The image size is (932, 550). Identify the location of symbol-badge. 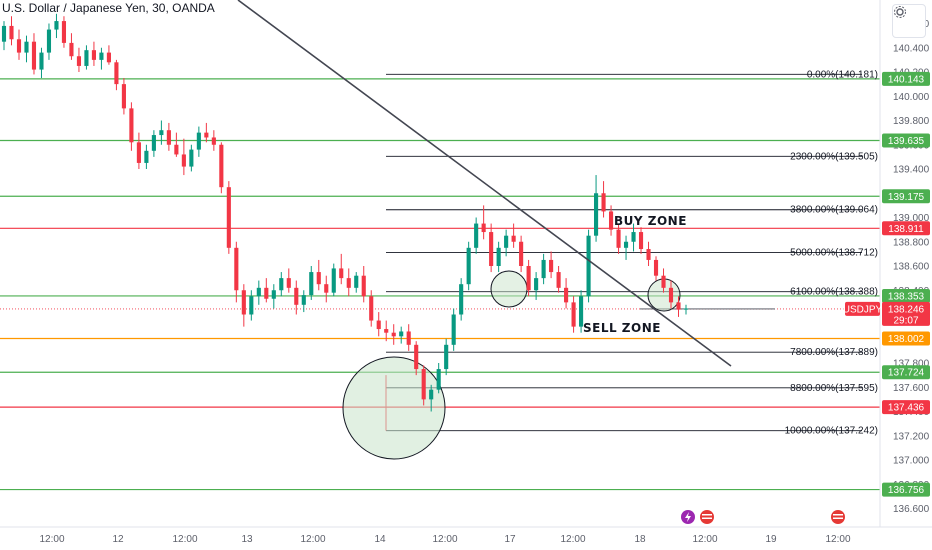
(862, 308).